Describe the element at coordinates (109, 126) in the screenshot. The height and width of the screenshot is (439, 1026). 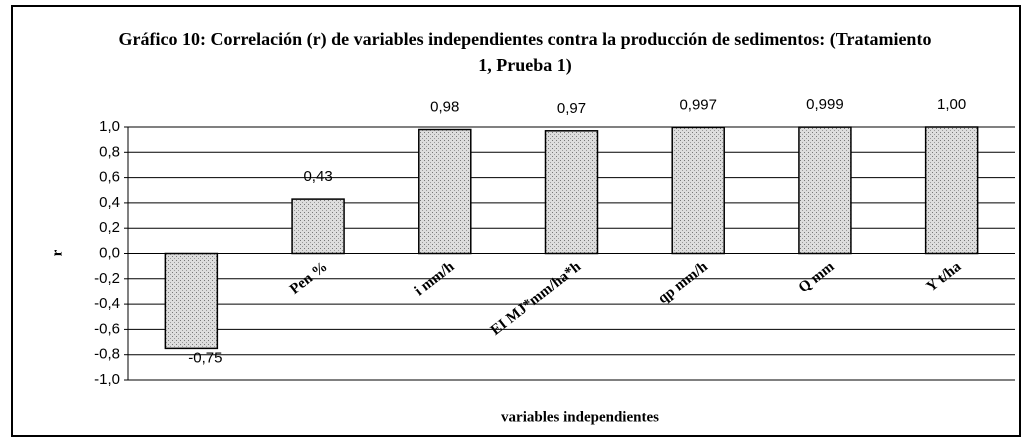
I see `y-tick-label: 1,0` at that location.